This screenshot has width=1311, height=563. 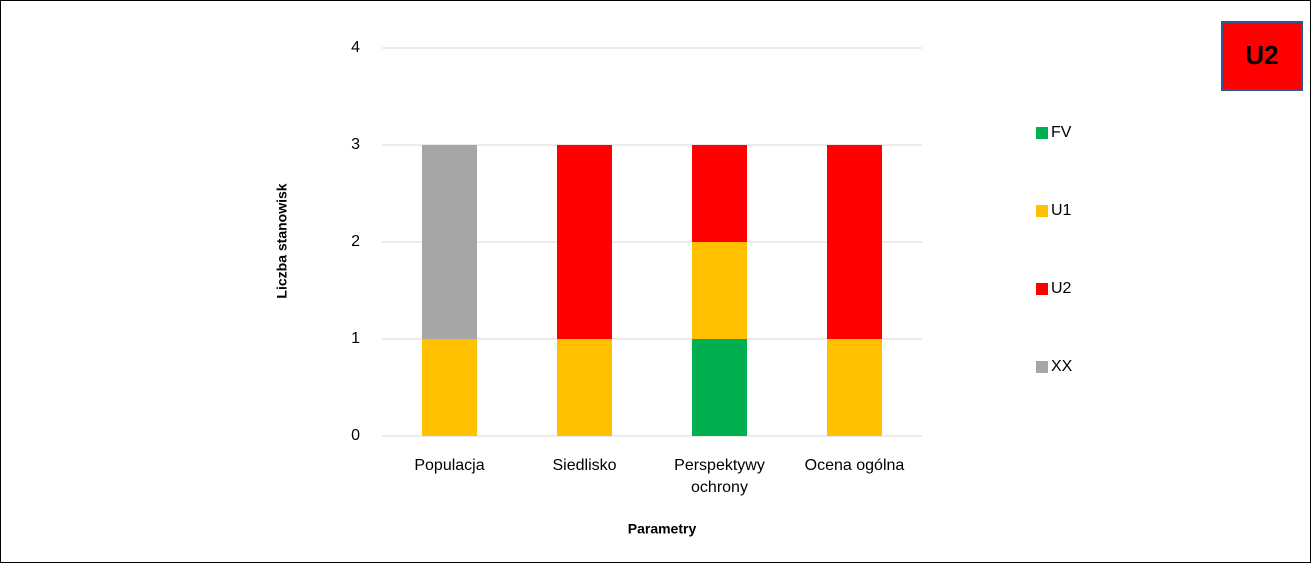 I want to click on x-tick-label: Ocena ogólna, so click(x=855, y=465).